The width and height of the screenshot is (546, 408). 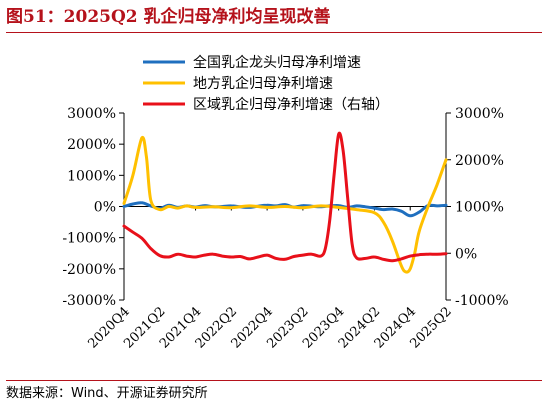 What do you see at coordinates (479, 208) in the screenshot?
I see `right-axis-tick-label: 1000%` at bounding box center [479, 208].